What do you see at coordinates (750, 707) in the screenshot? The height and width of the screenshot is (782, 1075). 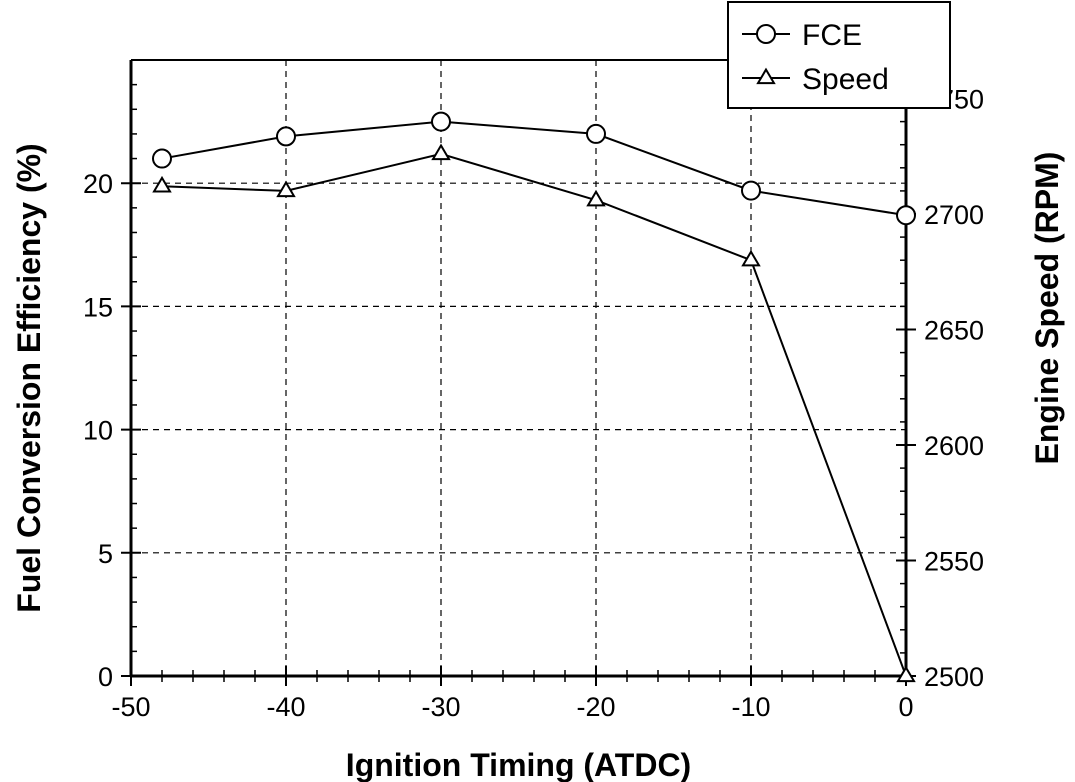 I see `x-tick-label: -10` at bounding box center [750, 707].